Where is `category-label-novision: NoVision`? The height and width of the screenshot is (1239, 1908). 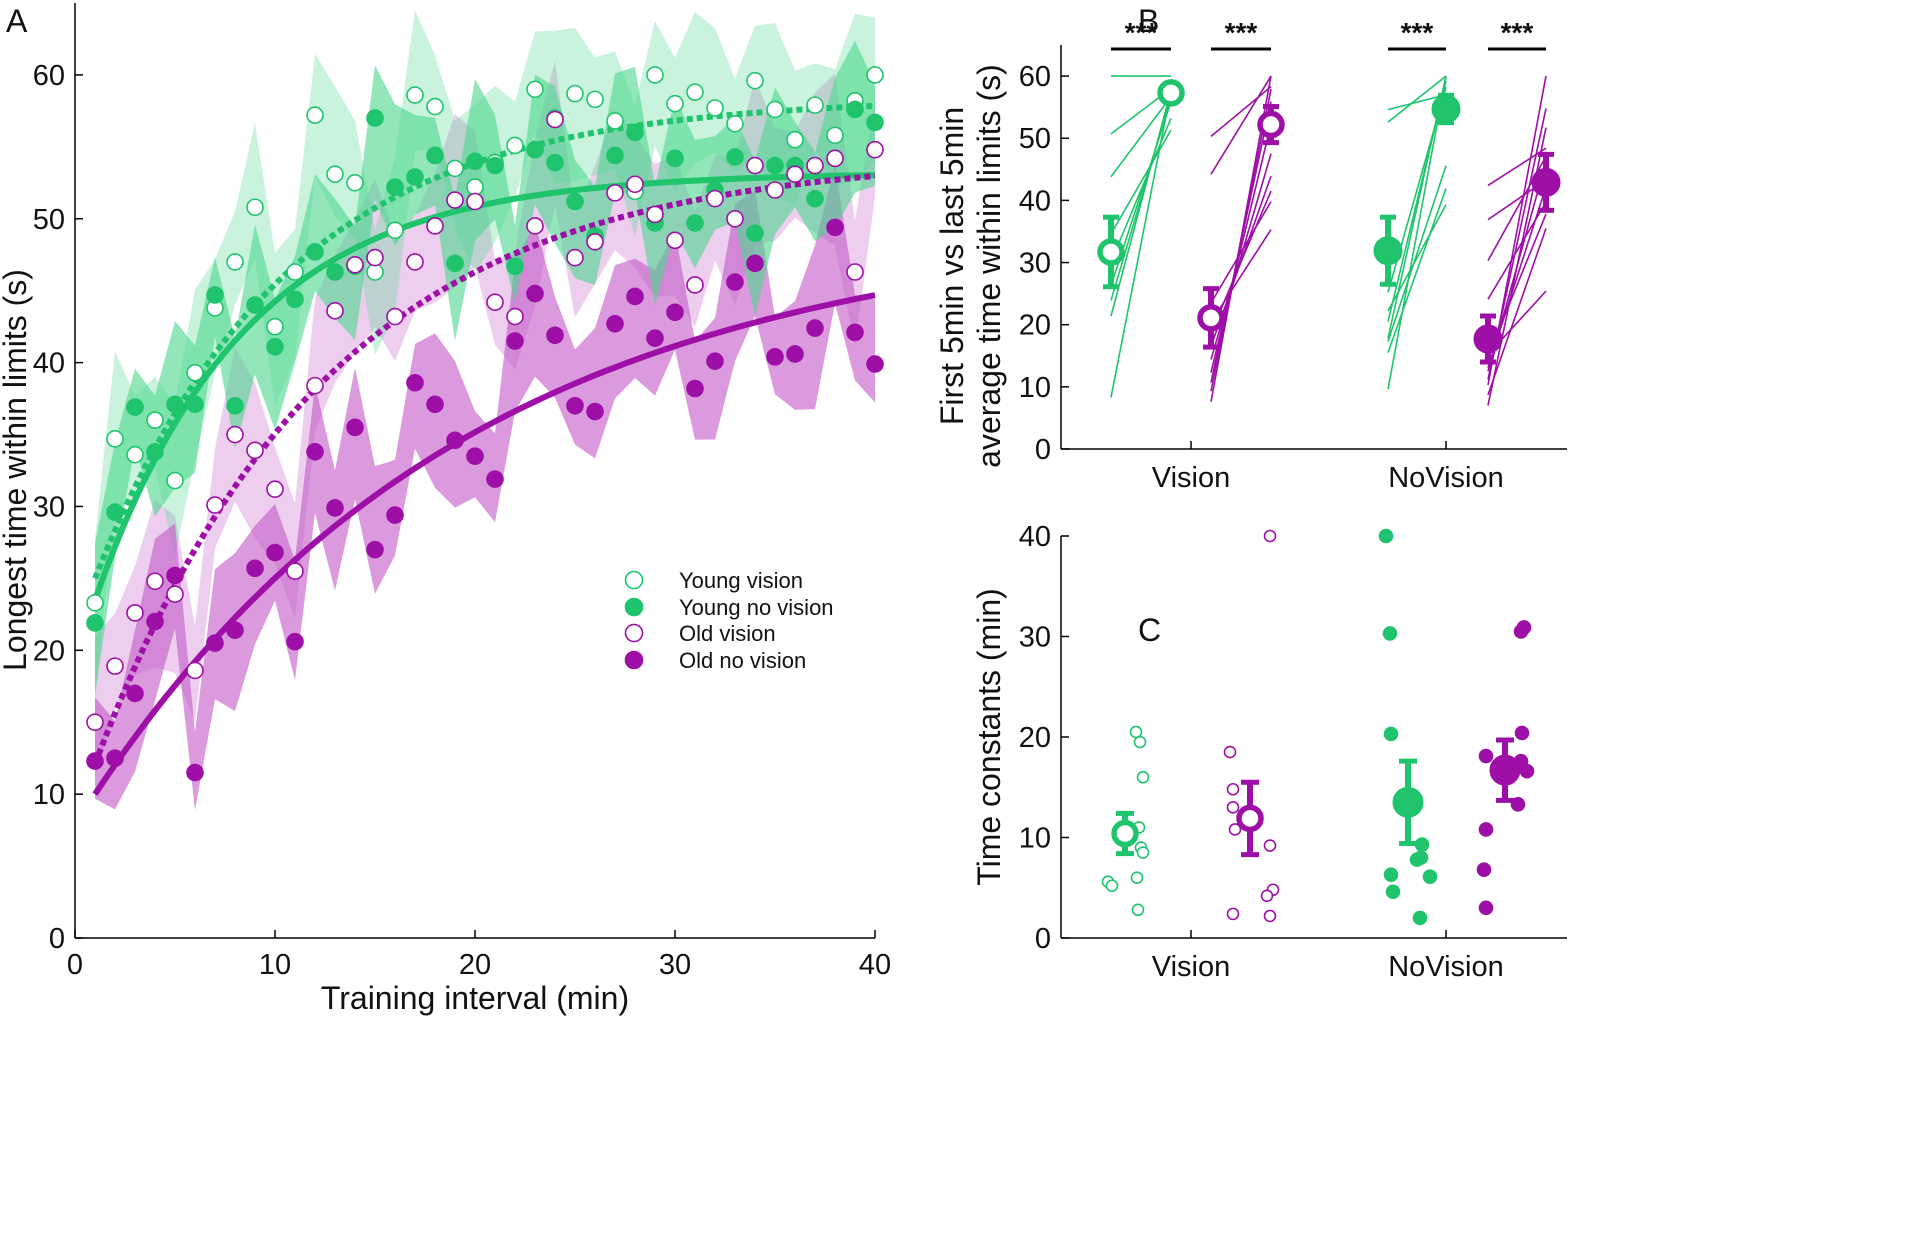 category-label-novision: NoVision is located at coordinates (1446, 478).